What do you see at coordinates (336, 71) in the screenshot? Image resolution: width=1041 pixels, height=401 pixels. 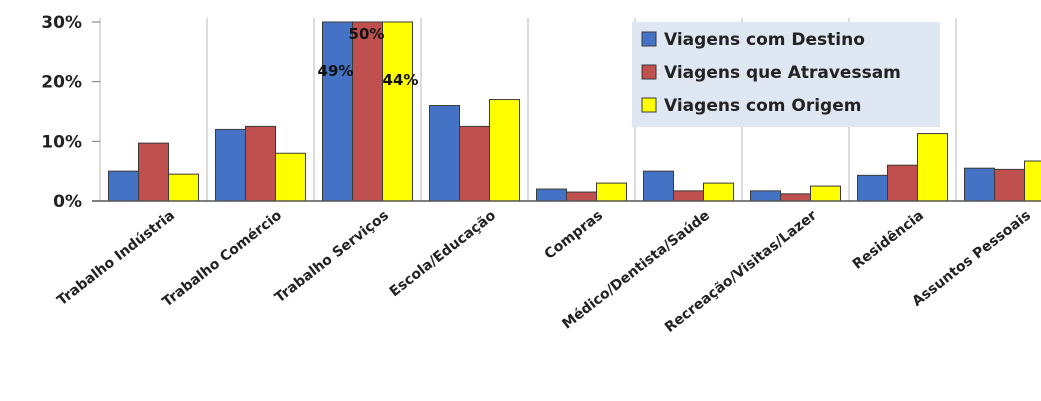 I see `data-label: 49%` at bounding box center [336, 71].